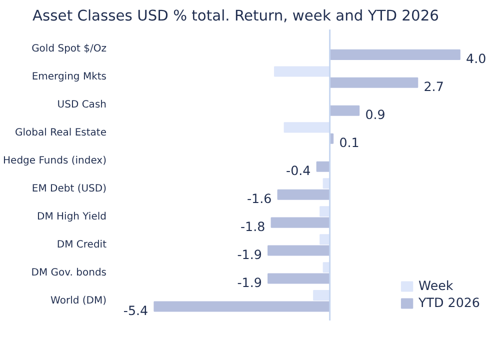 This screenshot has width=500, height=350. What do you see at coordinates (298, 170) in the screenshot?
I see `data-label: -0.4` at bounding box center [298, 170].